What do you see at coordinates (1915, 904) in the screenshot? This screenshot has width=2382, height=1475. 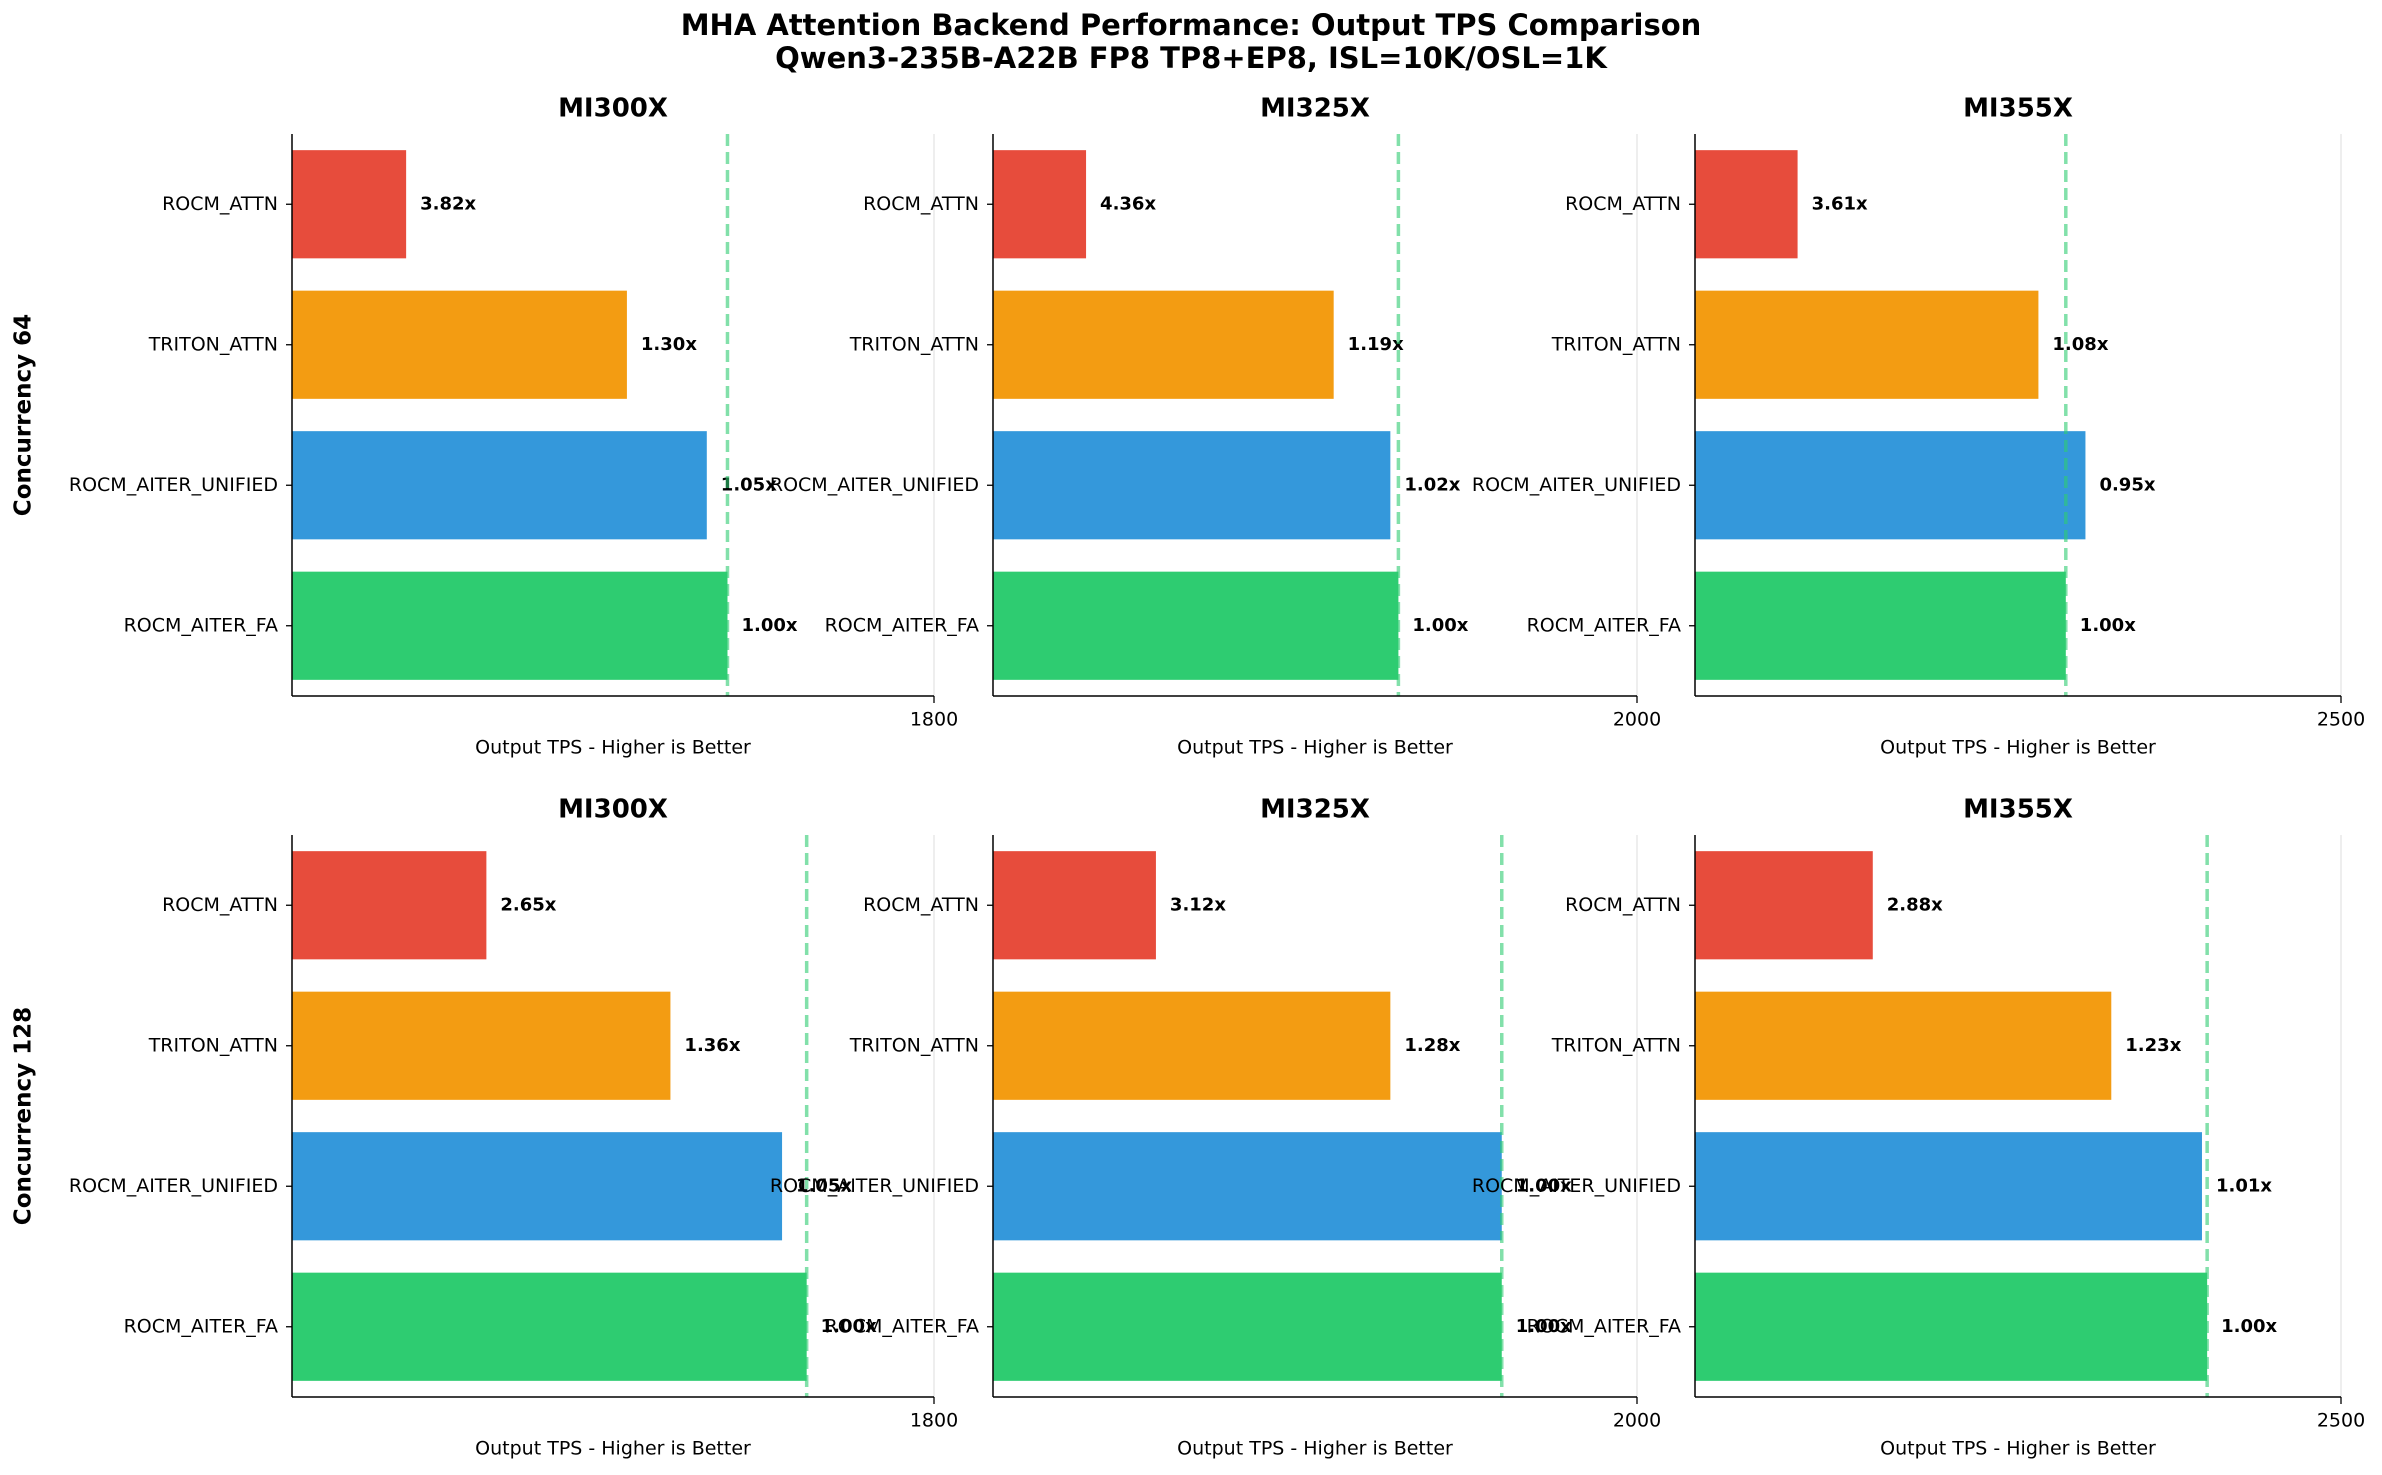 I see `bar-annotation: 2.88x` at bounding box center [1915, 904].